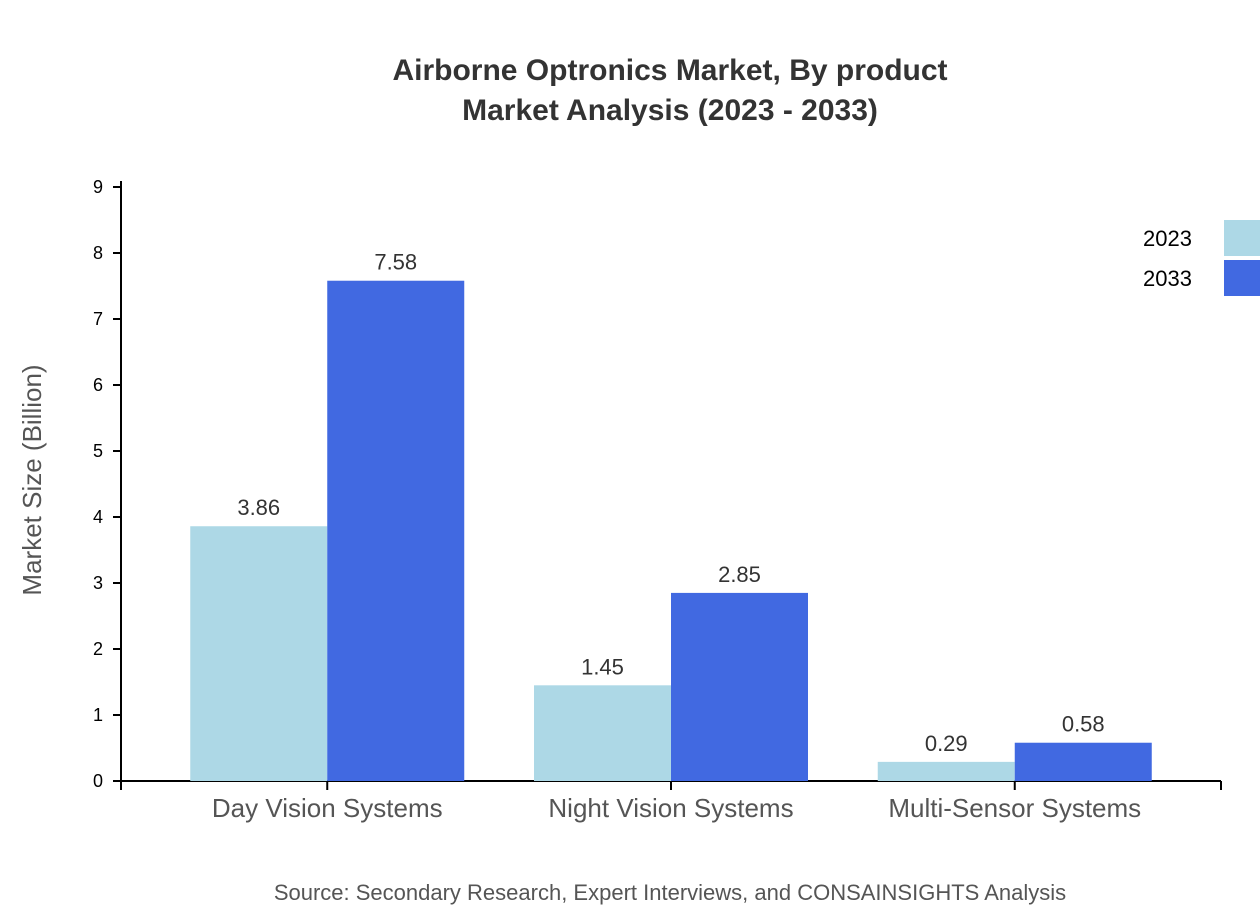  I want to click on chart-subtitle: Market Analysis (2023 - 2033), so click(670, 110).